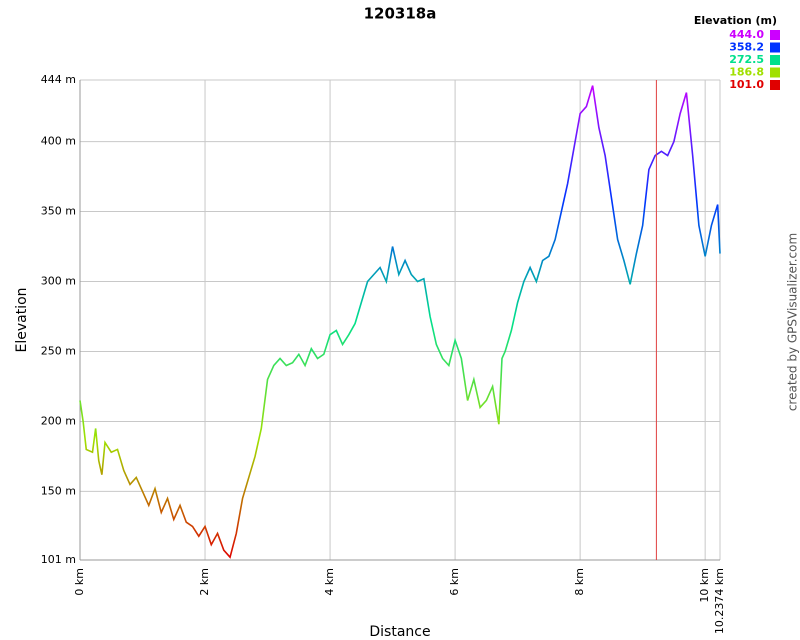 Image resolution: width=800 pixels, height=640 pixels. What do you see at coordinates (746, 34) in the screenshot?
I see `legend-label: 444.0` at bounding box center [746, 34].